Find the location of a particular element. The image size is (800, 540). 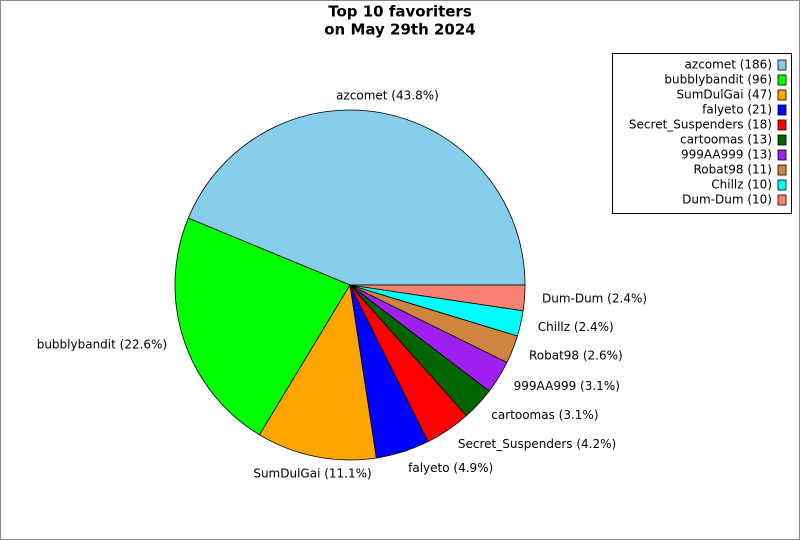

slice-label: bubblybandit (22.6%) is located at coordinates (102, 345).